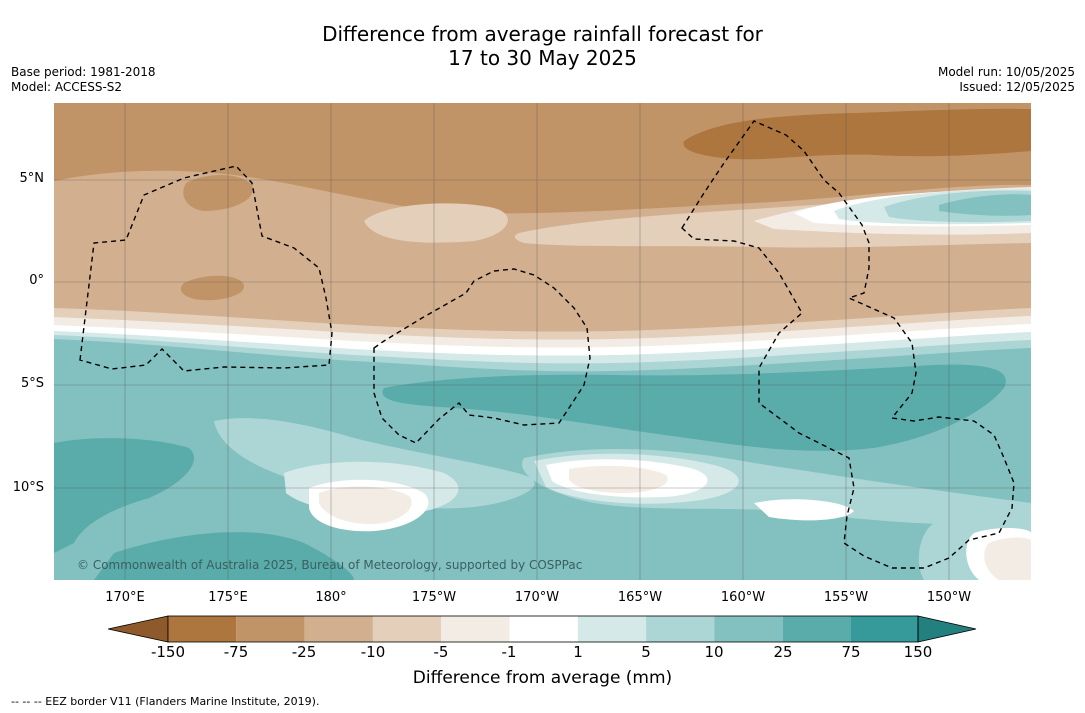 The image size is (1085, 713). What do you see at coordinates (851, 652) in the screenshot?
I see `colorbar-tick: 75` at bounding box center [851, 652].